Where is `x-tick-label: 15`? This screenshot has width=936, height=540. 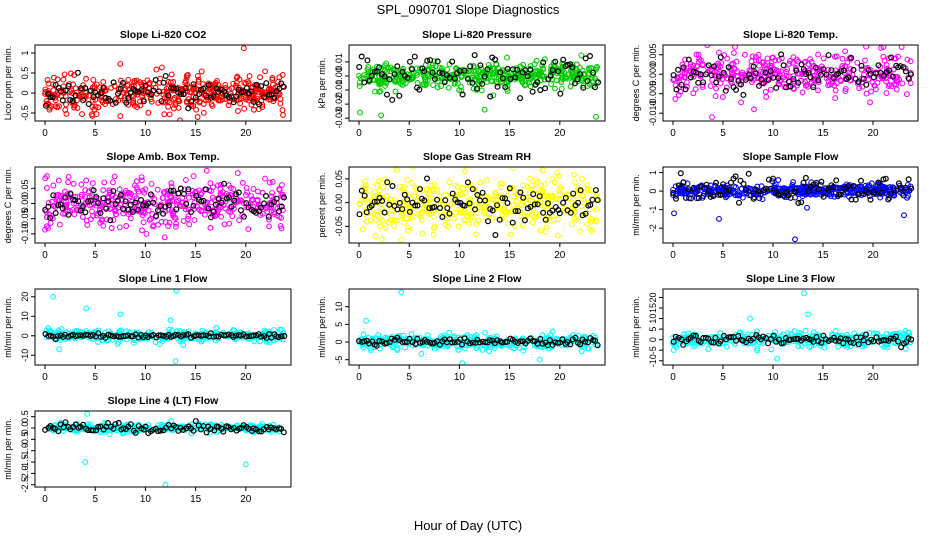
x-tick-label: 15 is located at coordinates (510, 133).